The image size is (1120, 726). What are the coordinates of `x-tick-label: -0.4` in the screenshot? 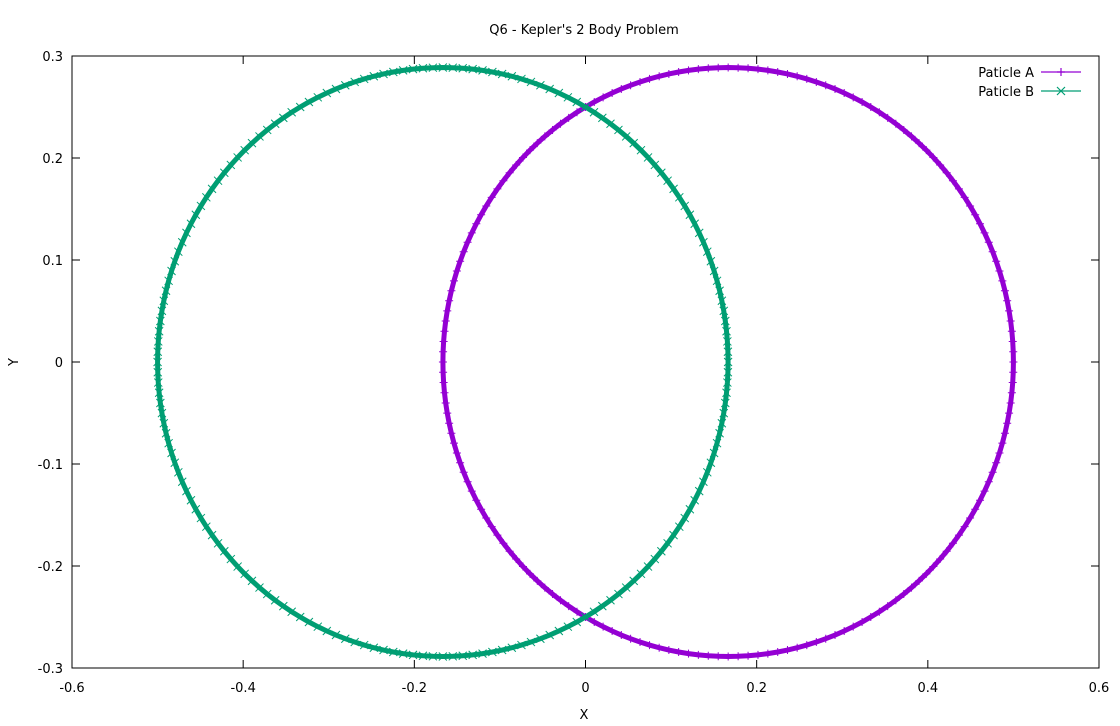 It's located at (242, 688).